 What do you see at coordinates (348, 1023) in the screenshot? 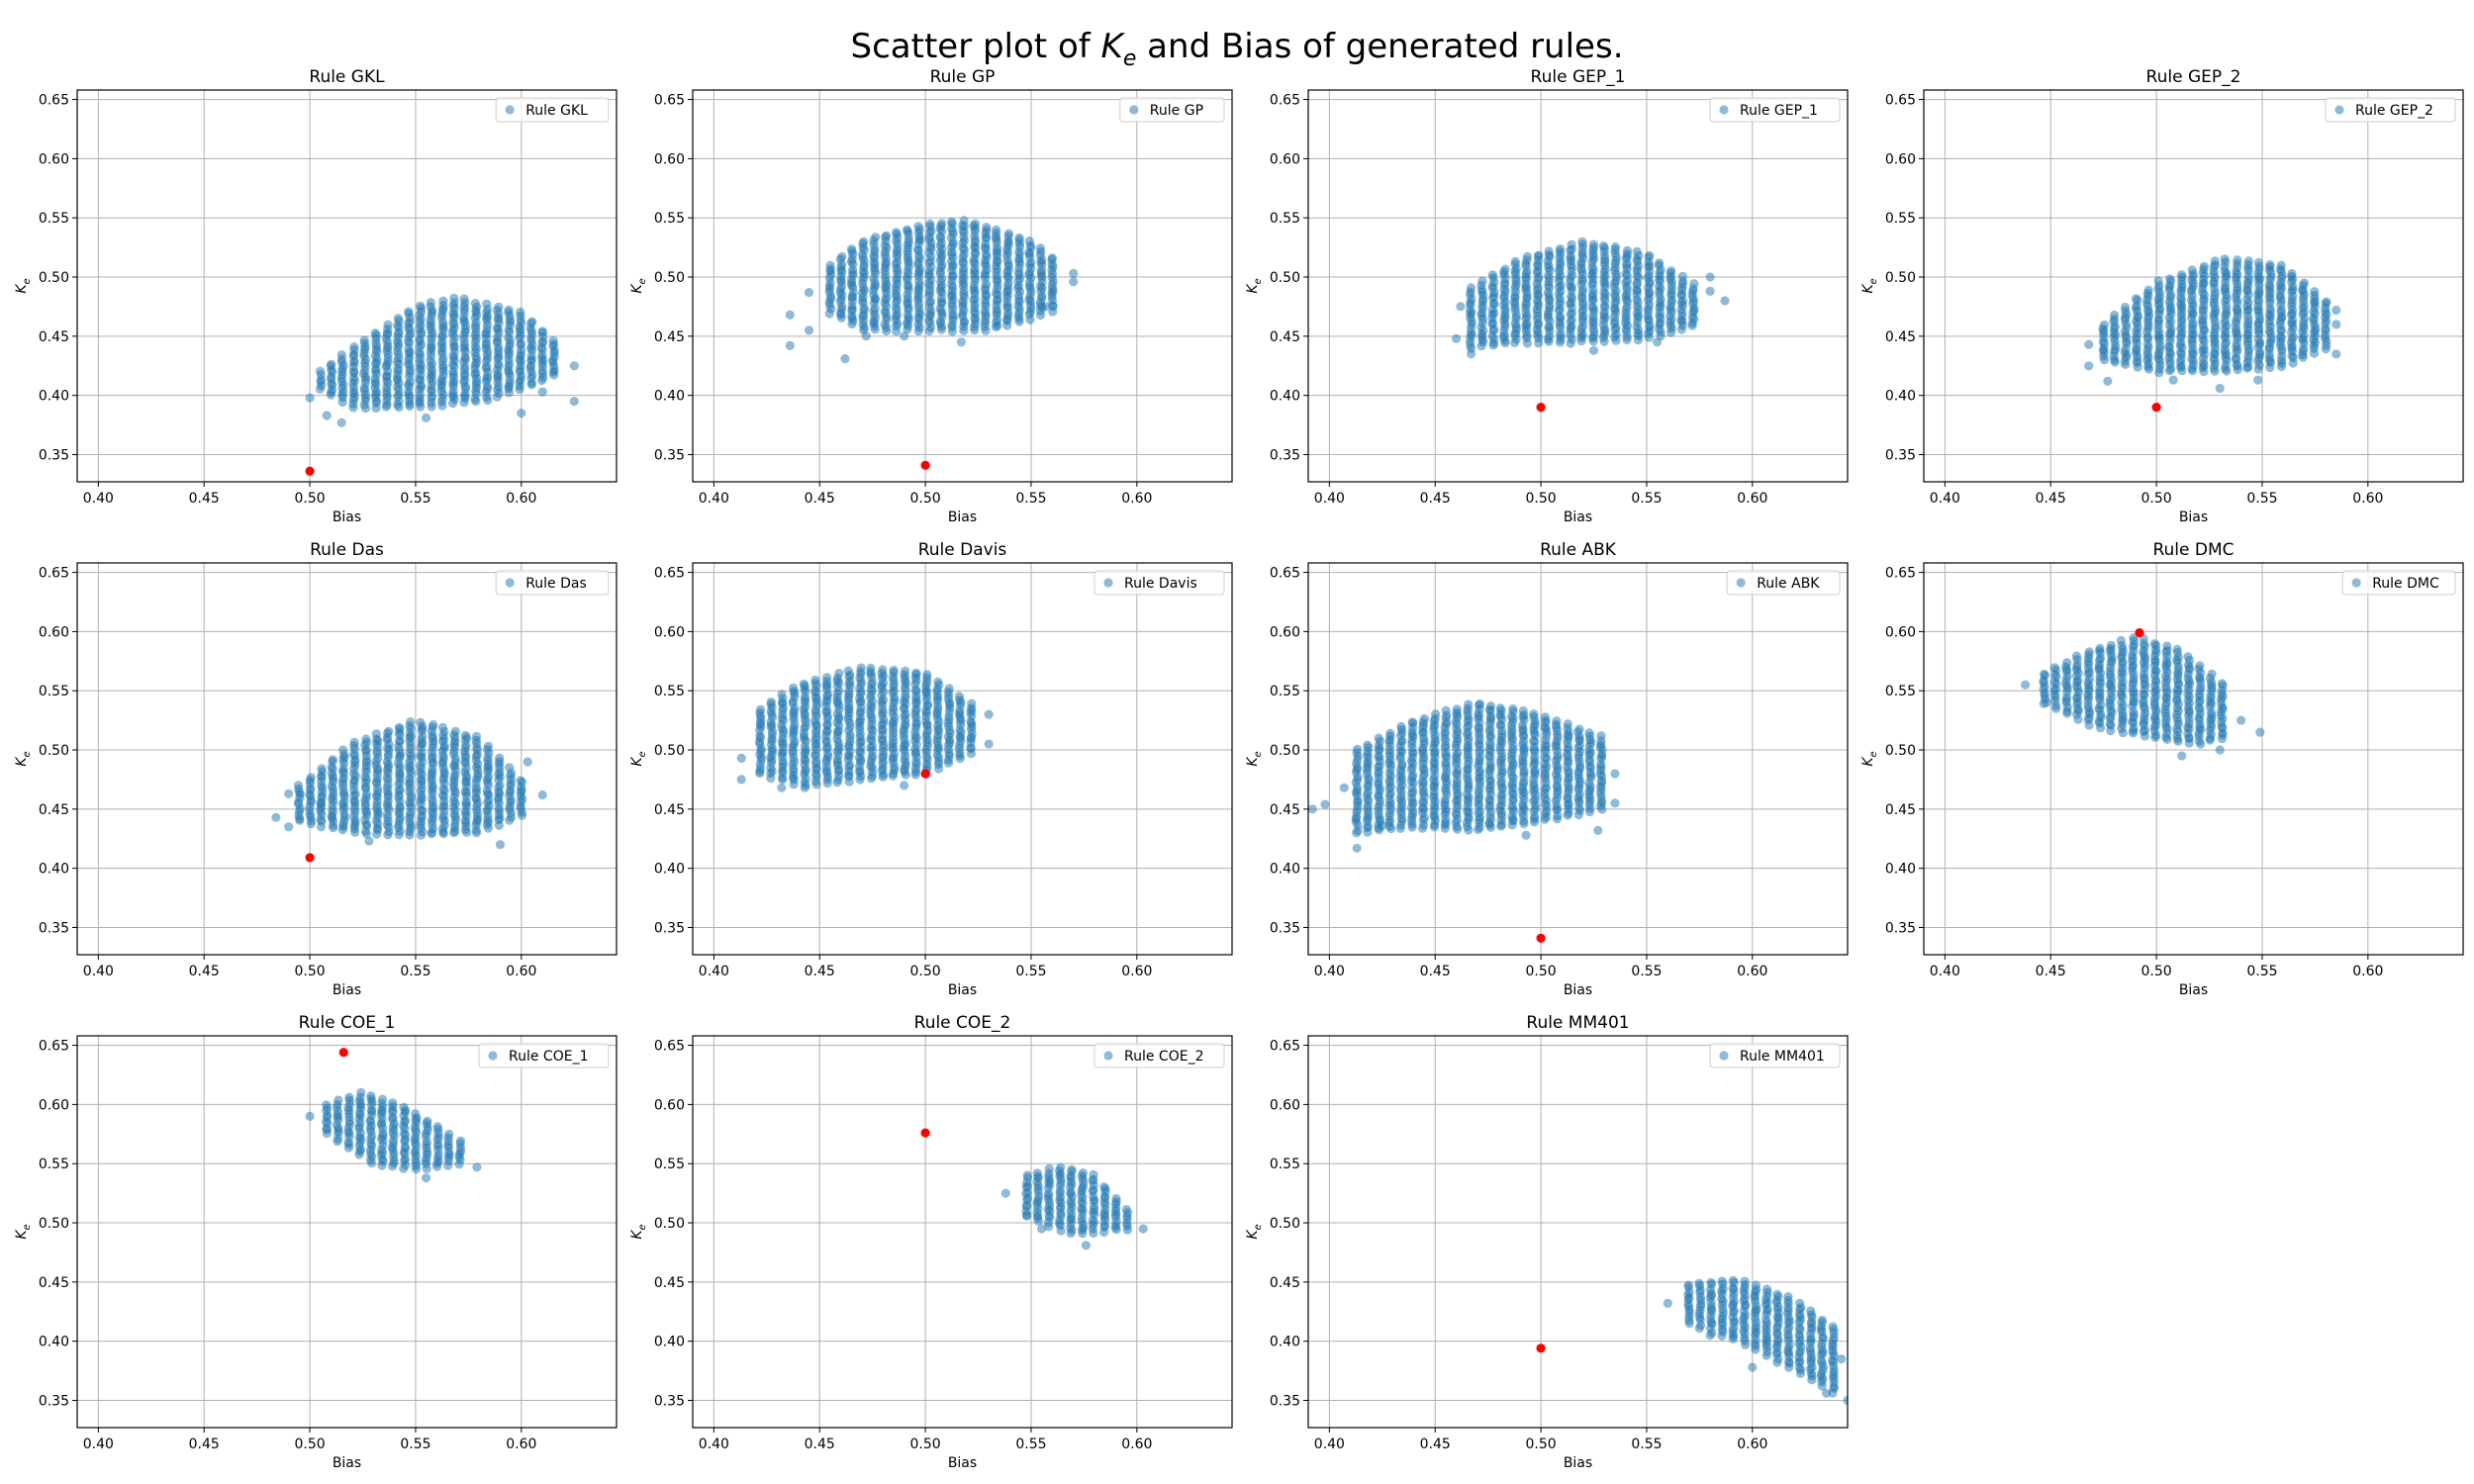
I see `subplot-title: Rule COE_1` at bounding box center [348, 1023].